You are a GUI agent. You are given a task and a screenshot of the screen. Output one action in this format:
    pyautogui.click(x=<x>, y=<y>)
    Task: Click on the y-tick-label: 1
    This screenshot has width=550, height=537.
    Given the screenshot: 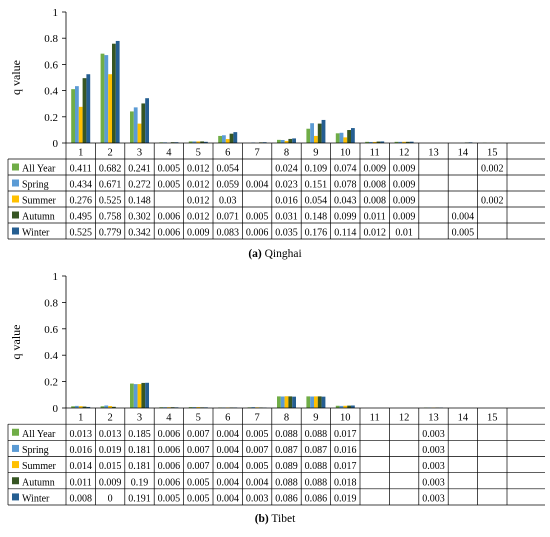 What is the action you would take?
    pyautogui.click(x=56, y=13)
    